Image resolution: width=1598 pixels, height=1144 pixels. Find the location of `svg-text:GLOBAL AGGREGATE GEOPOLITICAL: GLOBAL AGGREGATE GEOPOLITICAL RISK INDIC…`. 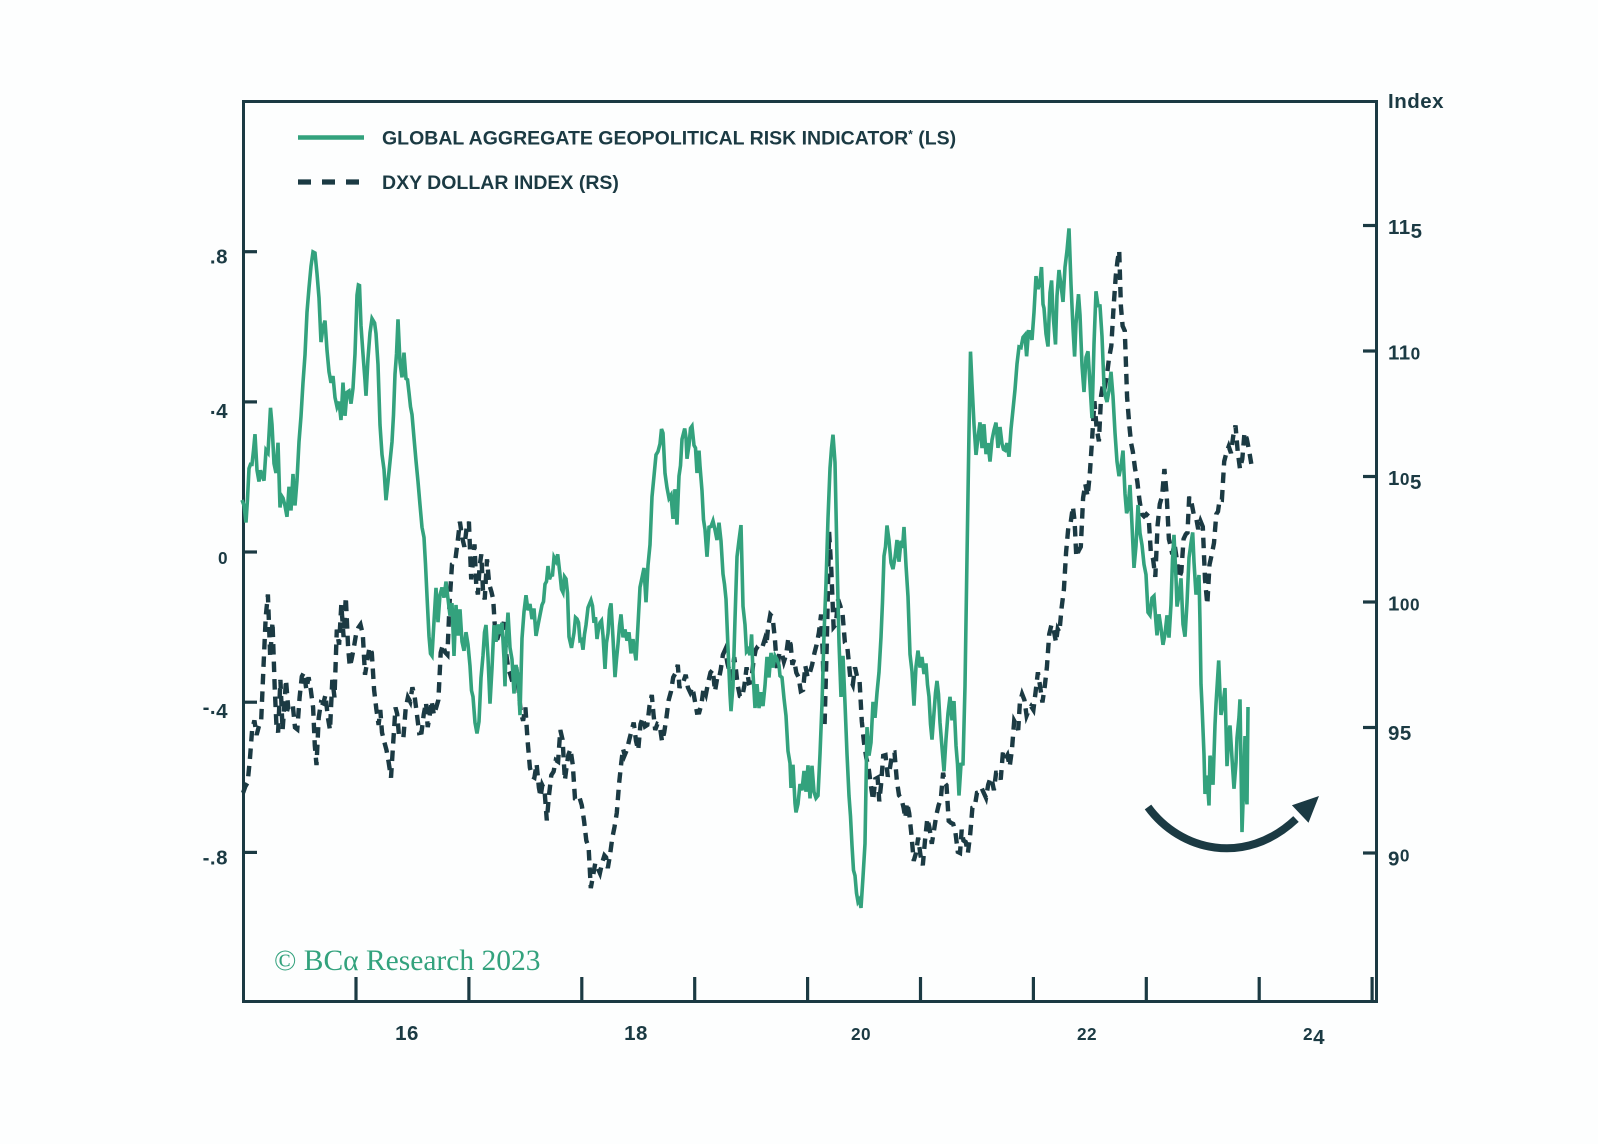

svg-text:GLOBAL AGGREGATE GEOPOLITICAL: GLOBAL AGGREGATE GEOPOLITICAL RISK INDIC… is located at coordinates (669, 139).